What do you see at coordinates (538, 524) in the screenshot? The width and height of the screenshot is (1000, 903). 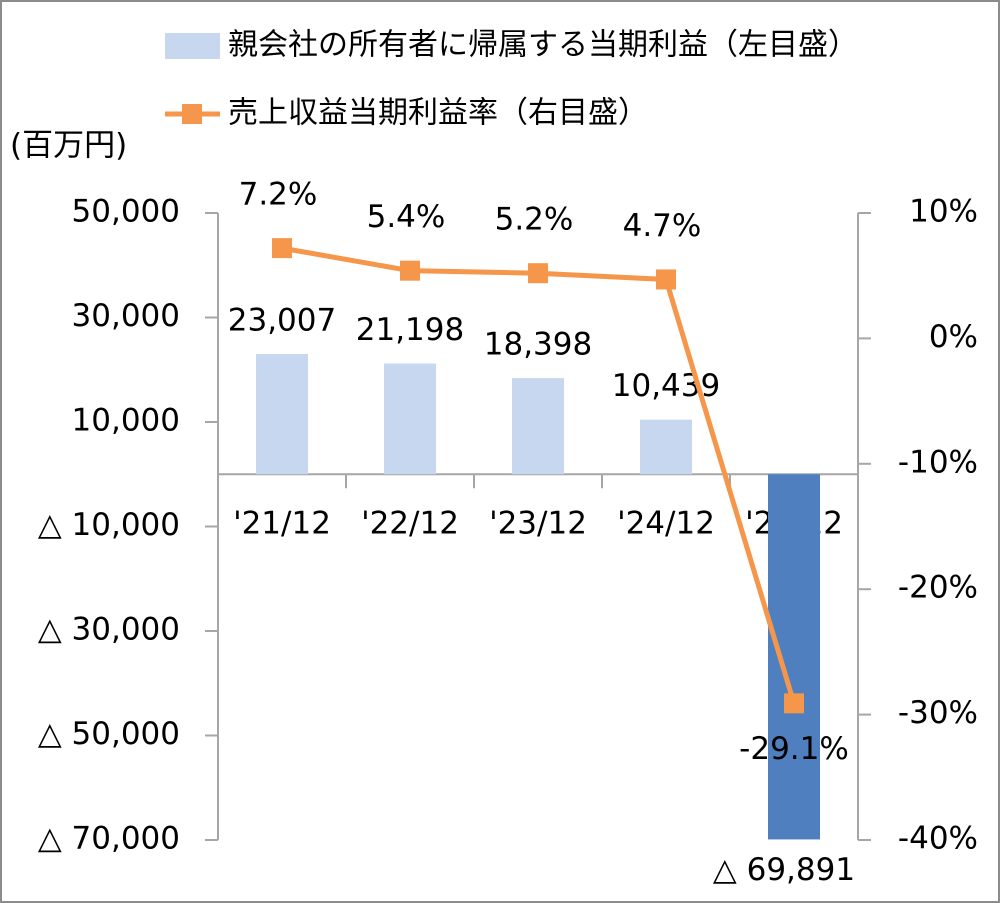 I see `x-tick-label: '23/12` at bounding box center [538, 524].